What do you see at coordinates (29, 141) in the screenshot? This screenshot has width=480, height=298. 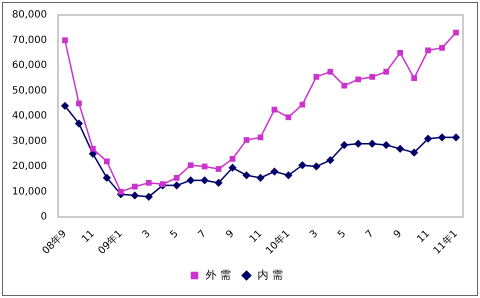 I see `y-tick-label: 30,000` at bounding box center [29, 141].